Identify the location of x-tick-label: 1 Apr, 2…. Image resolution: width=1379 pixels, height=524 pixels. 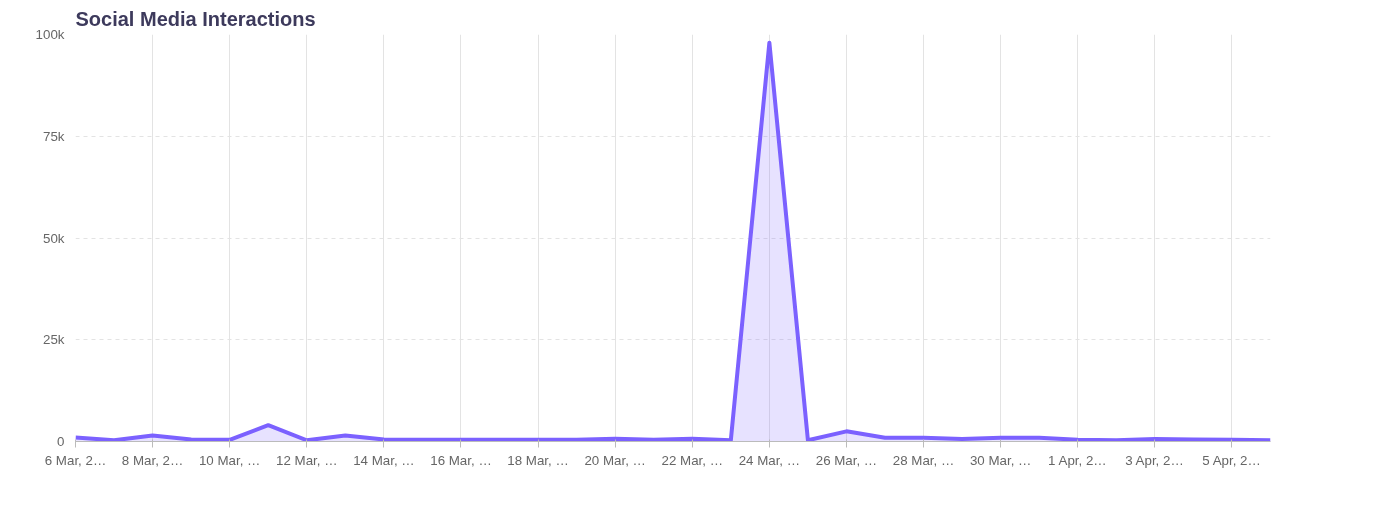
(1077, 460).